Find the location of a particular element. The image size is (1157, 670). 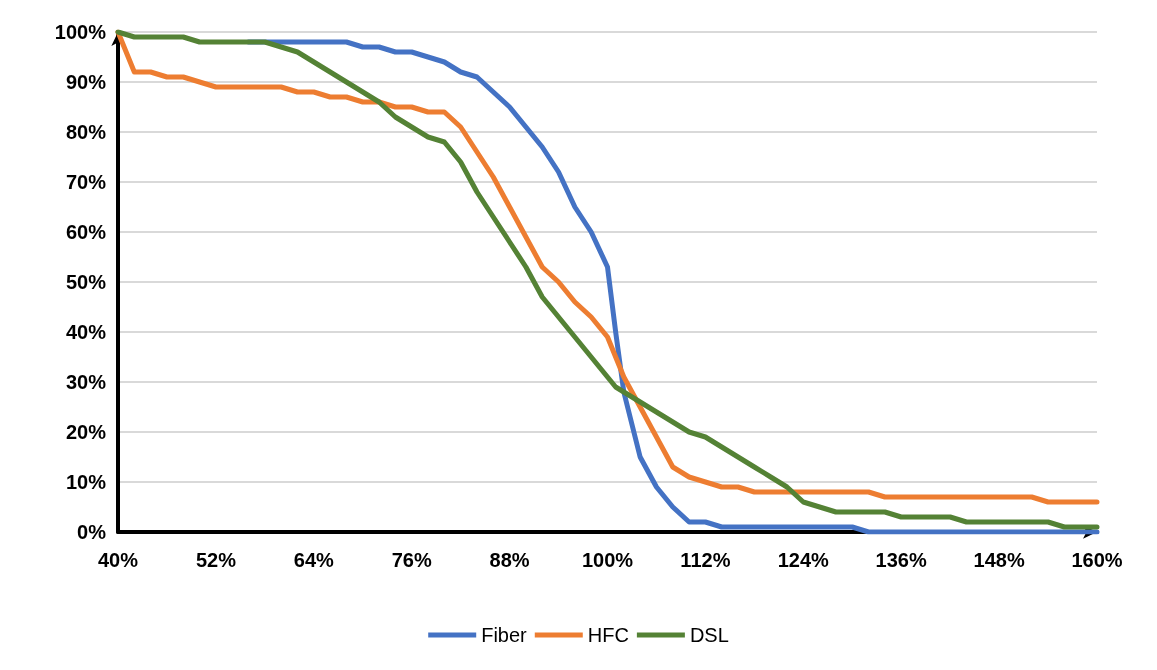

x-tick-label: 40% is located at coordinates (118, 560).